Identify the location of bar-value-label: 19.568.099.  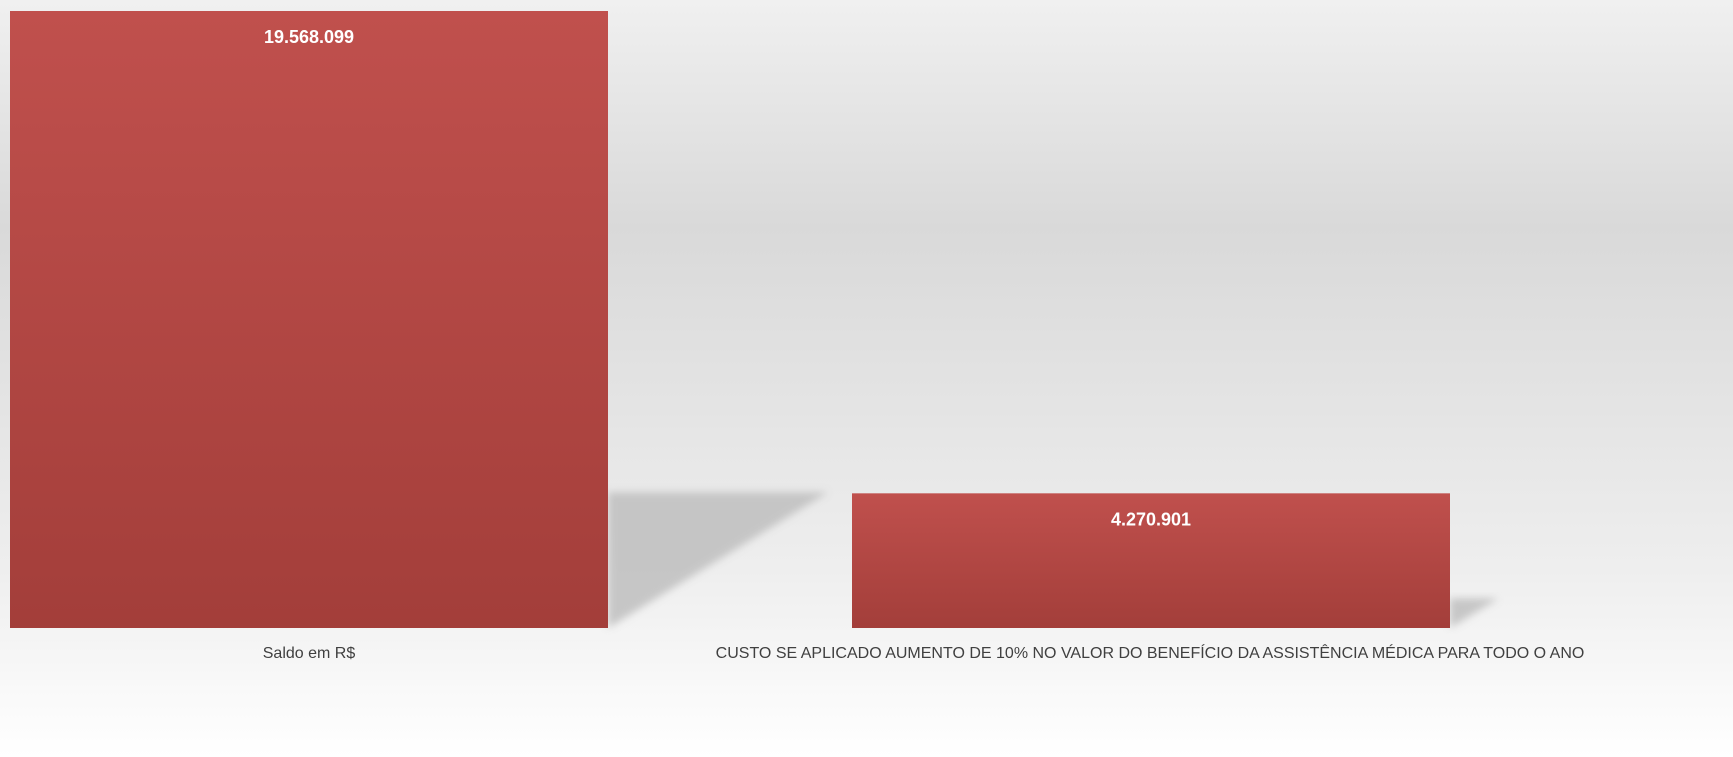
(309, 37).